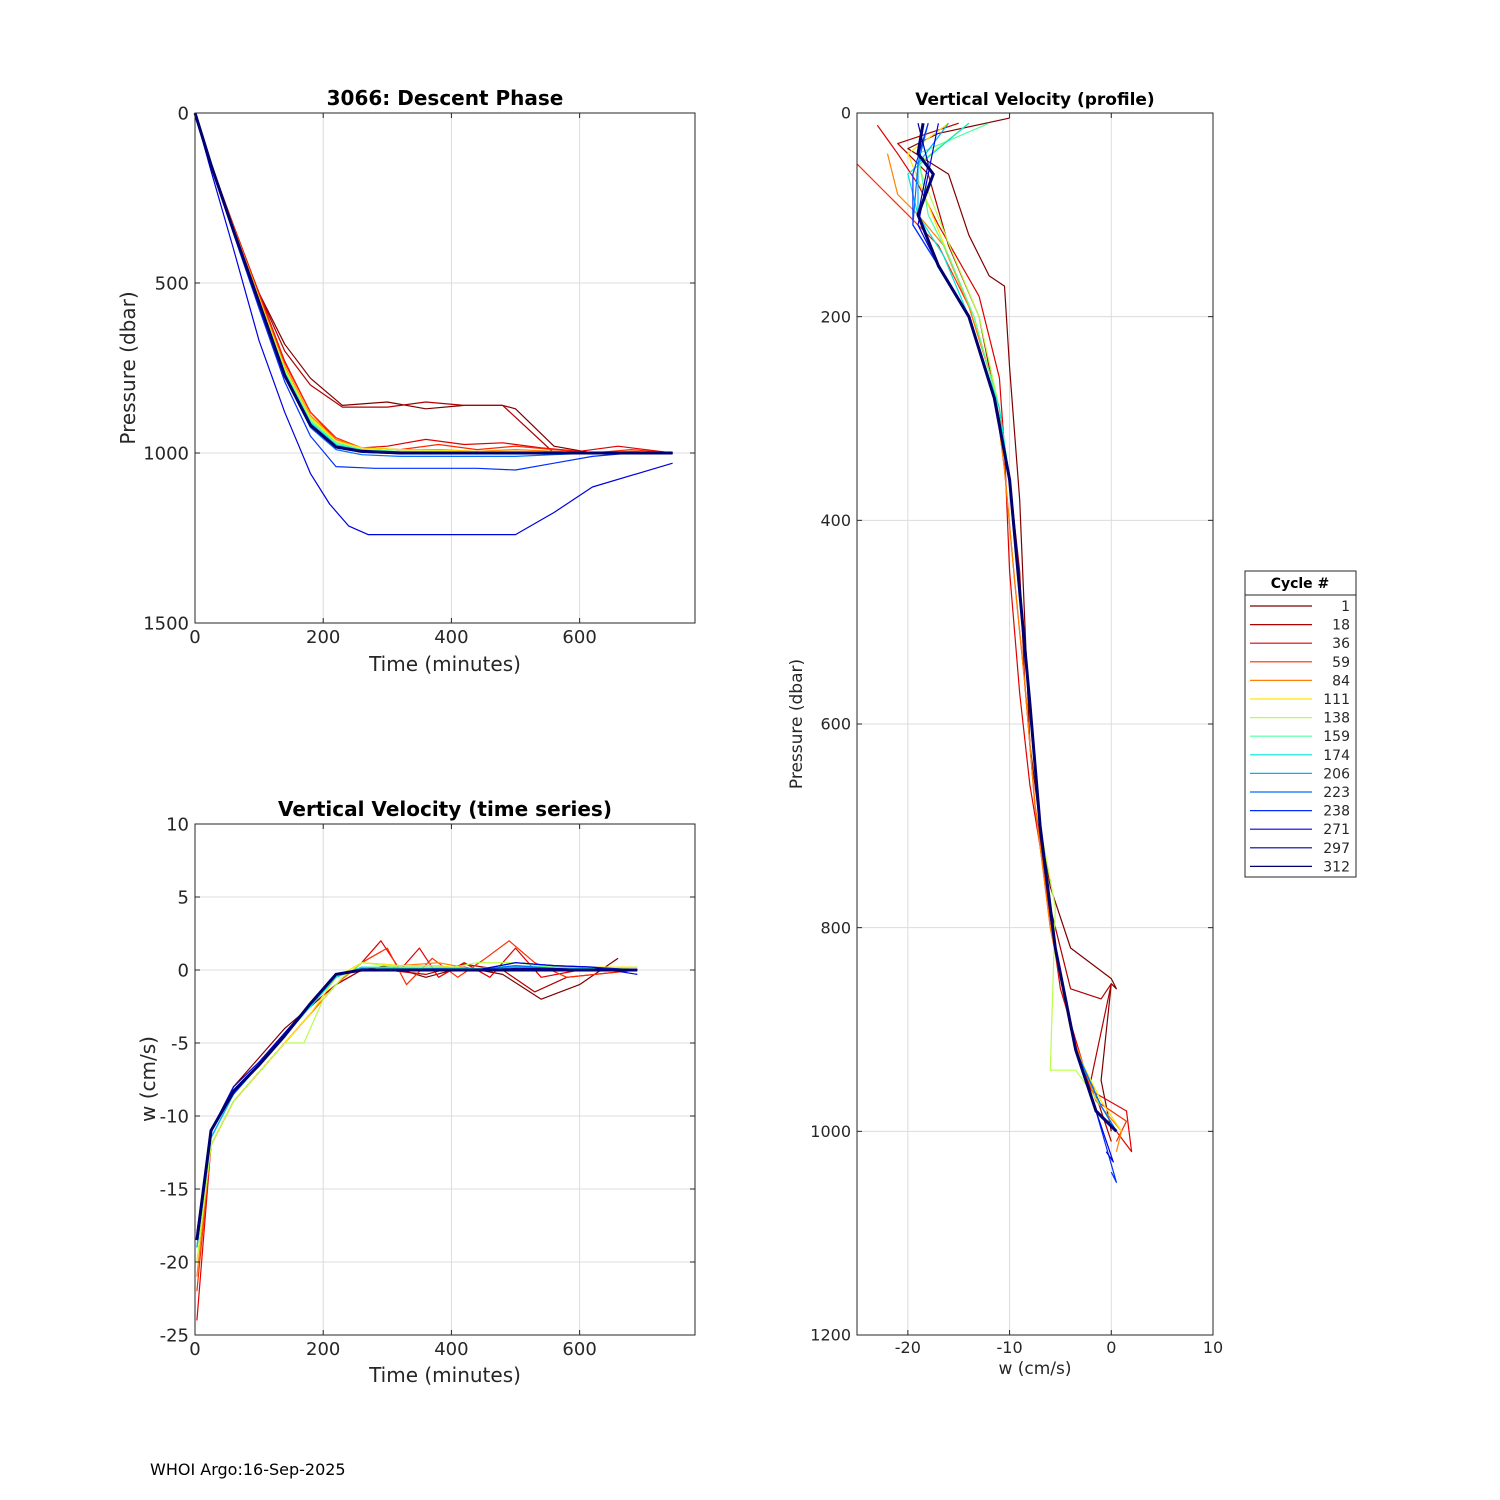 The width and height of the screenshot is (1500, 1500). I want to click on y-tick-label: -10, so click(174, 1116).